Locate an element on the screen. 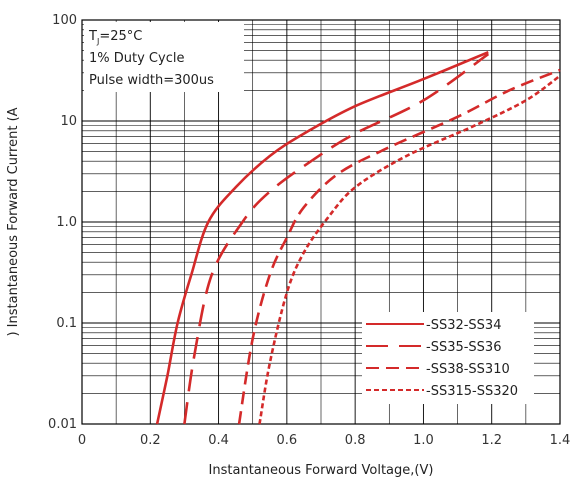 Image resolution: width=572 pixels, height=482 pixels. legend-background is located at coordinates (448, 358).